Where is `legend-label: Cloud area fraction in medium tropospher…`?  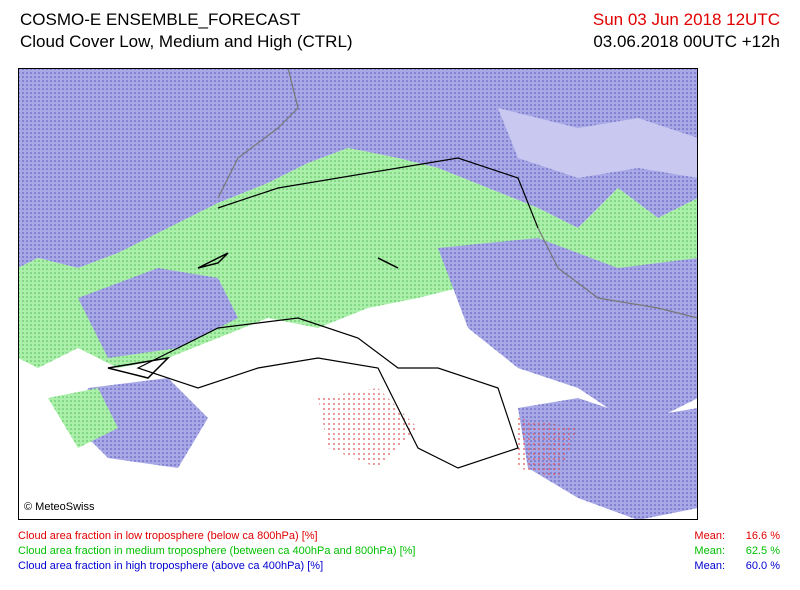
legend-label: Cloud area fraction in medium tropospher… is located at coordinates (217, 551).